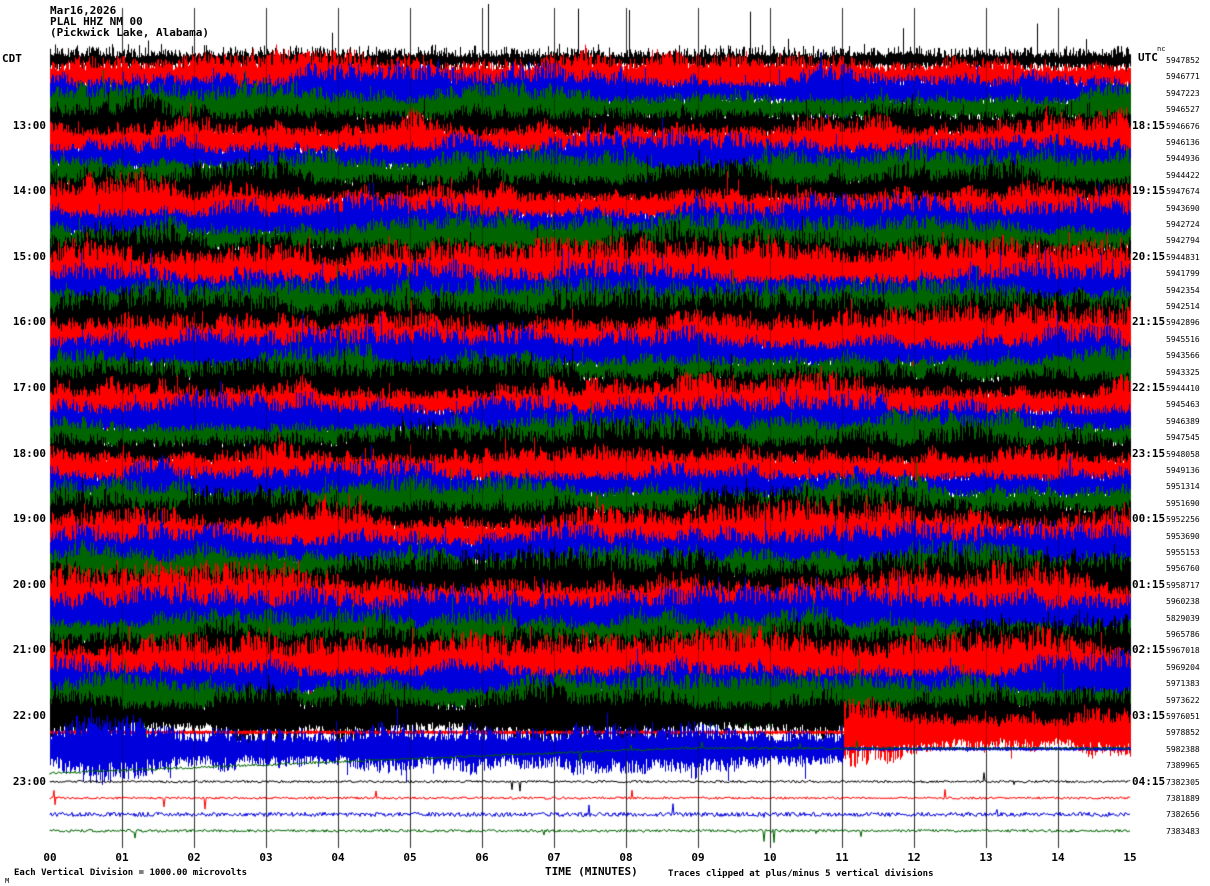 The height and width of the screenshot is (886, 1210). Describe the element at coordinates (1183, 618) in the screenshot. I see `trace-scale-number: 5829039` at that location.